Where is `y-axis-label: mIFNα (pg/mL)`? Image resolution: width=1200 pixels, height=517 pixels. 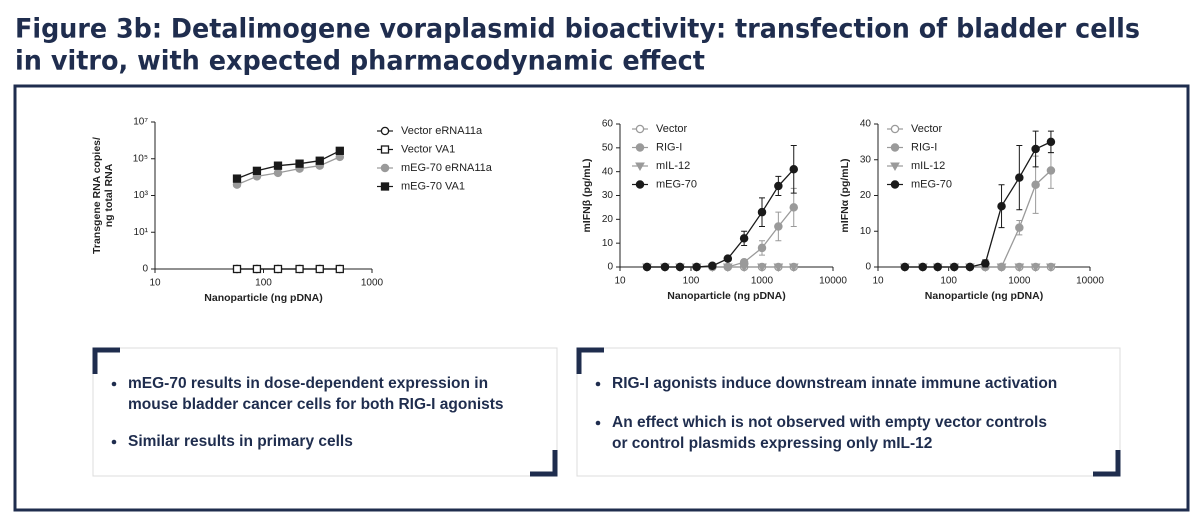 y-axis-label: mIFNα (pg/mL) is located at coordinates (845, 195).